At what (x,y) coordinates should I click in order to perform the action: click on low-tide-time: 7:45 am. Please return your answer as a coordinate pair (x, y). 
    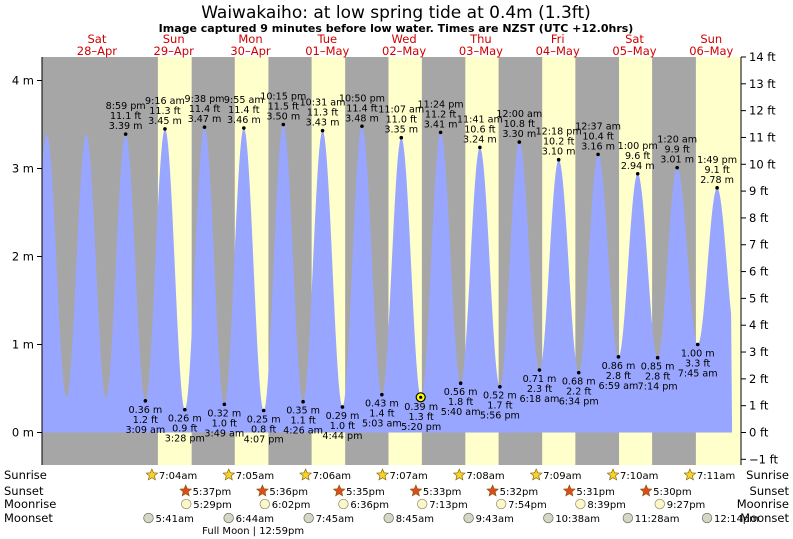
    Looking at the image, I should click on (698, 374).